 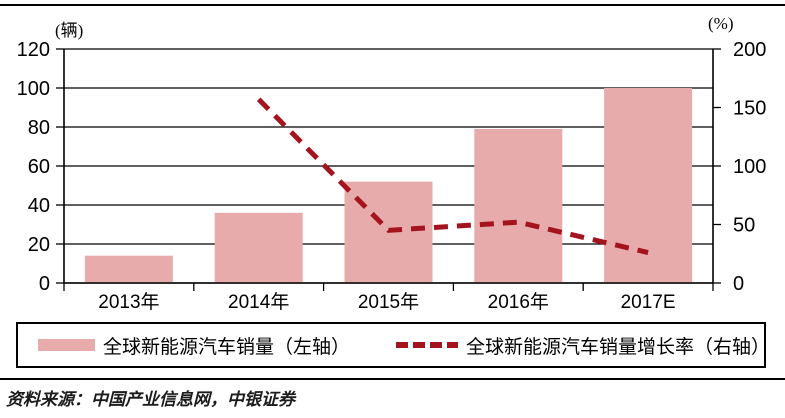 I want to click on x-axis-category-label: 2014年, so click(x=258, y=302).